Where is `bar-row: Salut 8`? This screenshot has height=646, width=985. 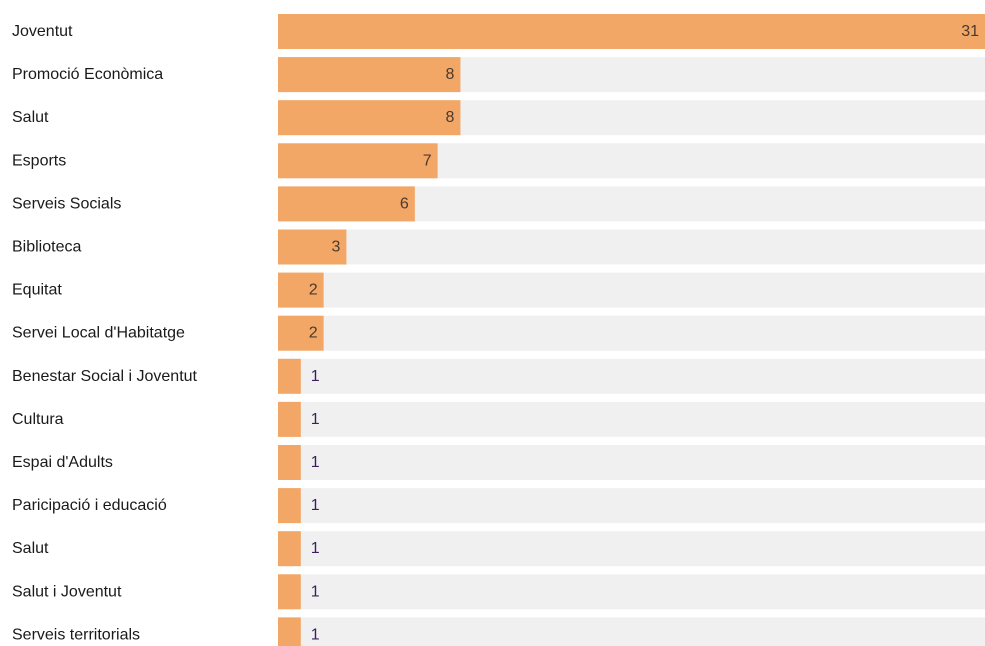 bar-row: Salut 8 is located at coordinates (498, 118).